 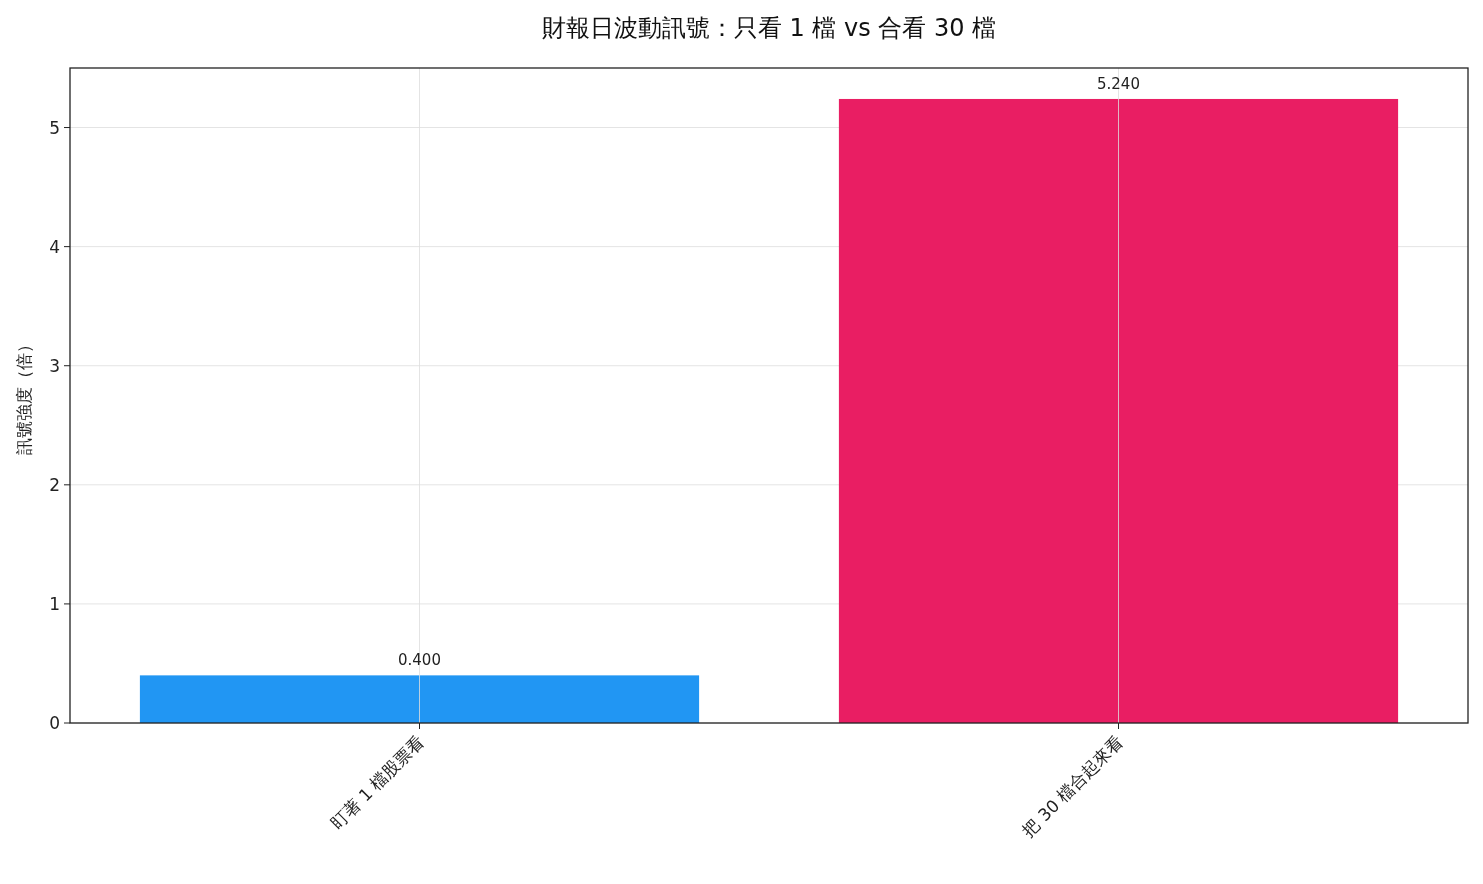 I want to click on y-axis-title: 訊號強度（倍）, so click(x=24, y=395).